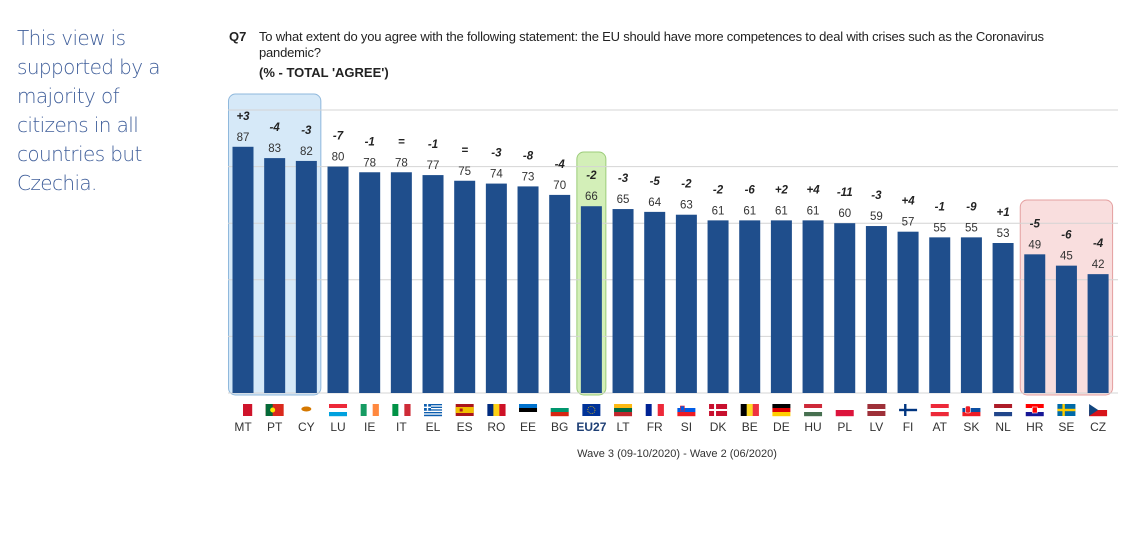 The image size is (1138, 535). Describe the element at coordinates (433, 427) in the screenshot. I see `x-label-el: EL` at that location.